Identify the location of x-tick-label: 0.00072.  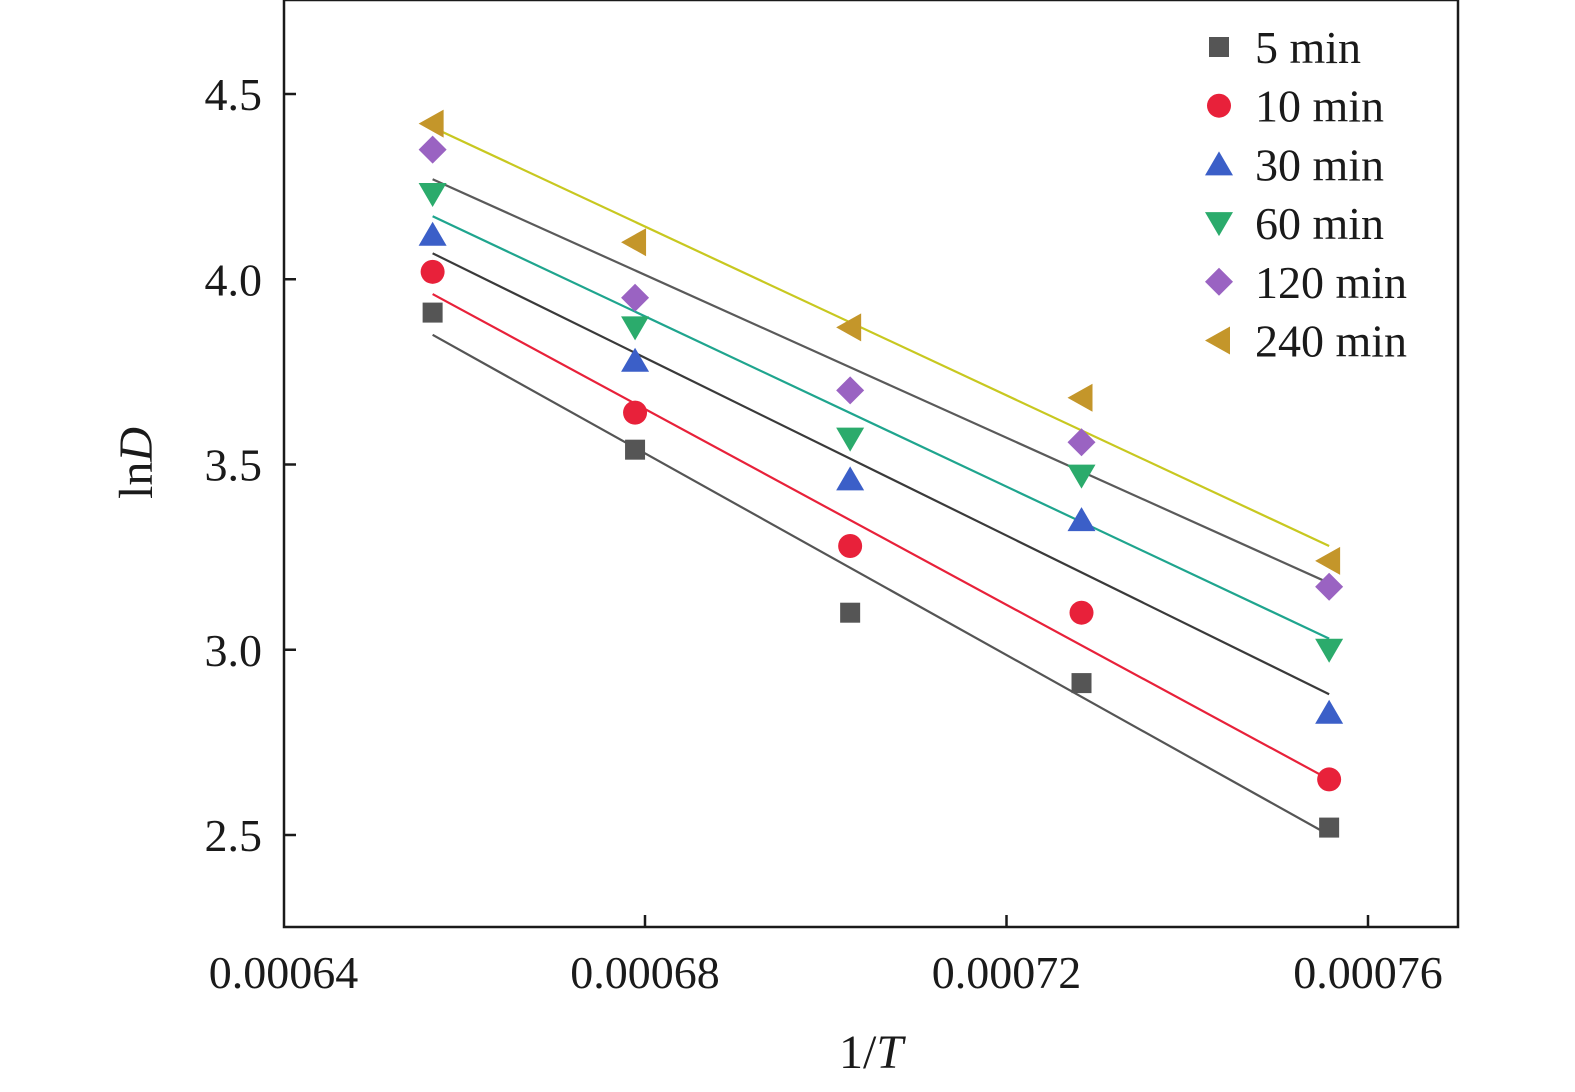
(1007, 972).